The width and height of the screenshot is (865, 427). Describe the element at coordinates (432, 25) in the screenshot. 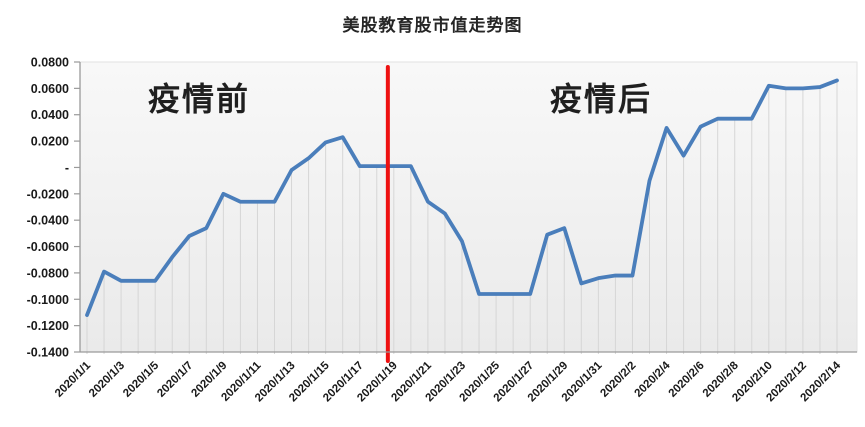

I see `chart-title: 美股教育股市值走势图` at that location.